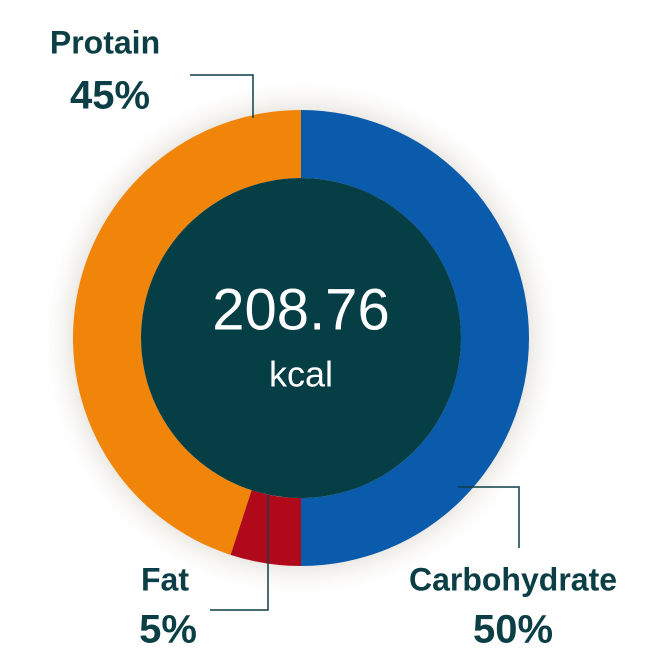 The width and height of the screenshot is (650, 671). I want to click on segment-name: Protain, so click(105, 42).